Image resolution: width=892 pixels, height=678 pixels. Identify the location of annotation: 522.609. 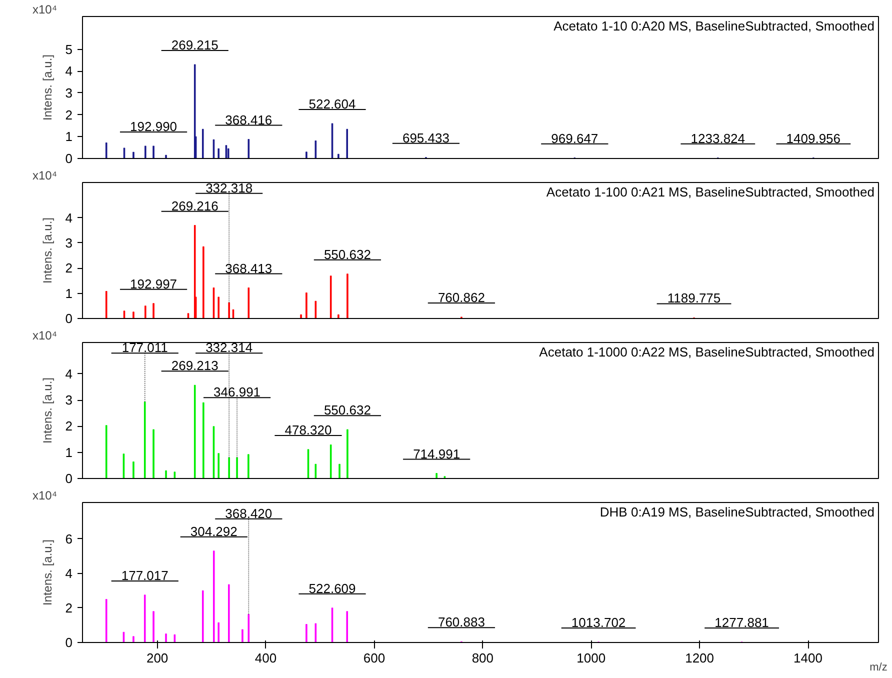
(332, 588).